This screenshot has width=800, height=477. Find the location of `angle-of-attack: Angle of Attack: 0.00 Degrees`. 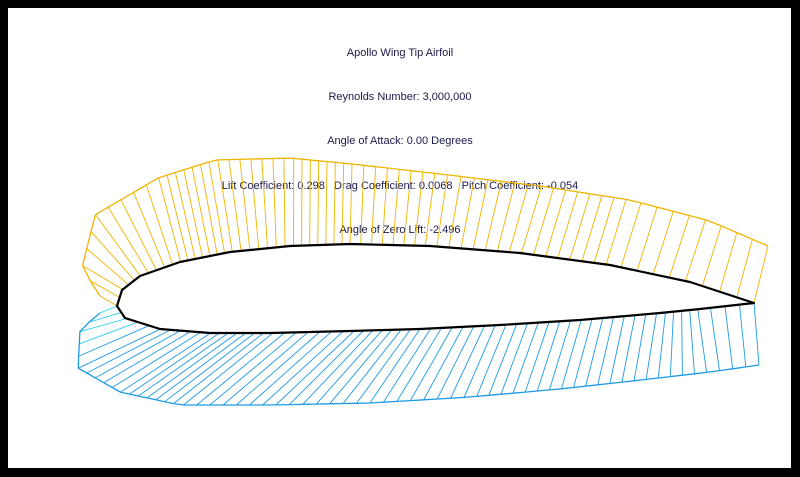

angle-of-attack: Angle of Attack: 0.00 Degrees is located at coordinates (400, 141).